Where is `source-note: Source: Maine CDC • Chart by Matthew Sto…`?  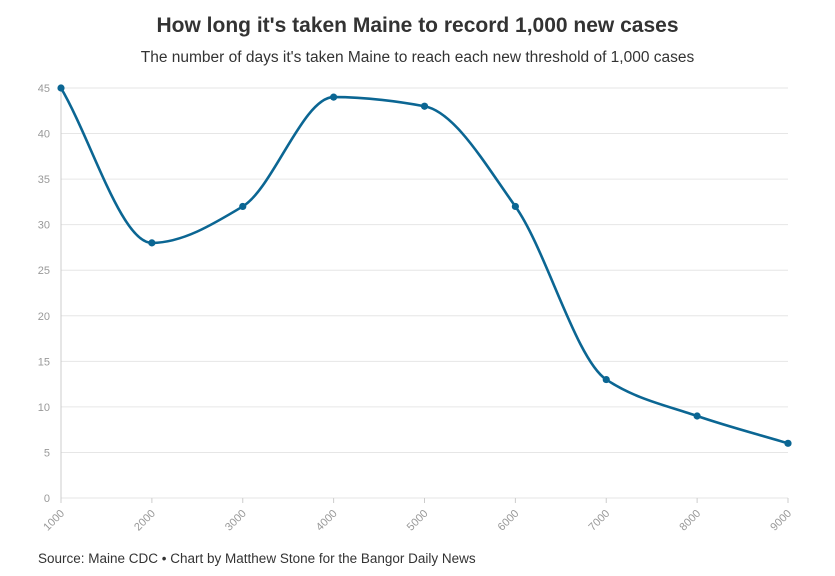 source-note: Source: Maine CDC • Chart by Matthew Sto… is located at coordinates (257, 558).